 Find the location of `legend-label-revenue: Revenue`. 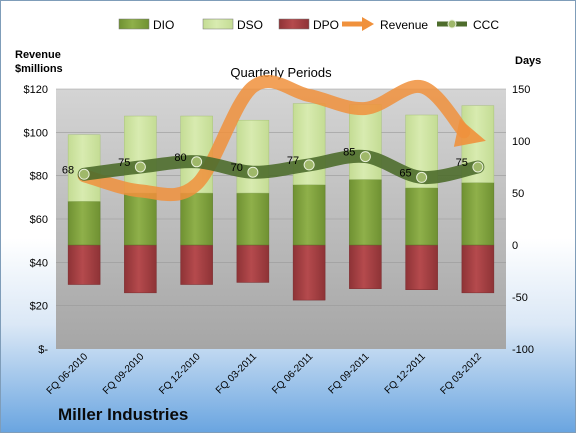

legend-label-revenue: Revenue is located at coordinates (404, 25).